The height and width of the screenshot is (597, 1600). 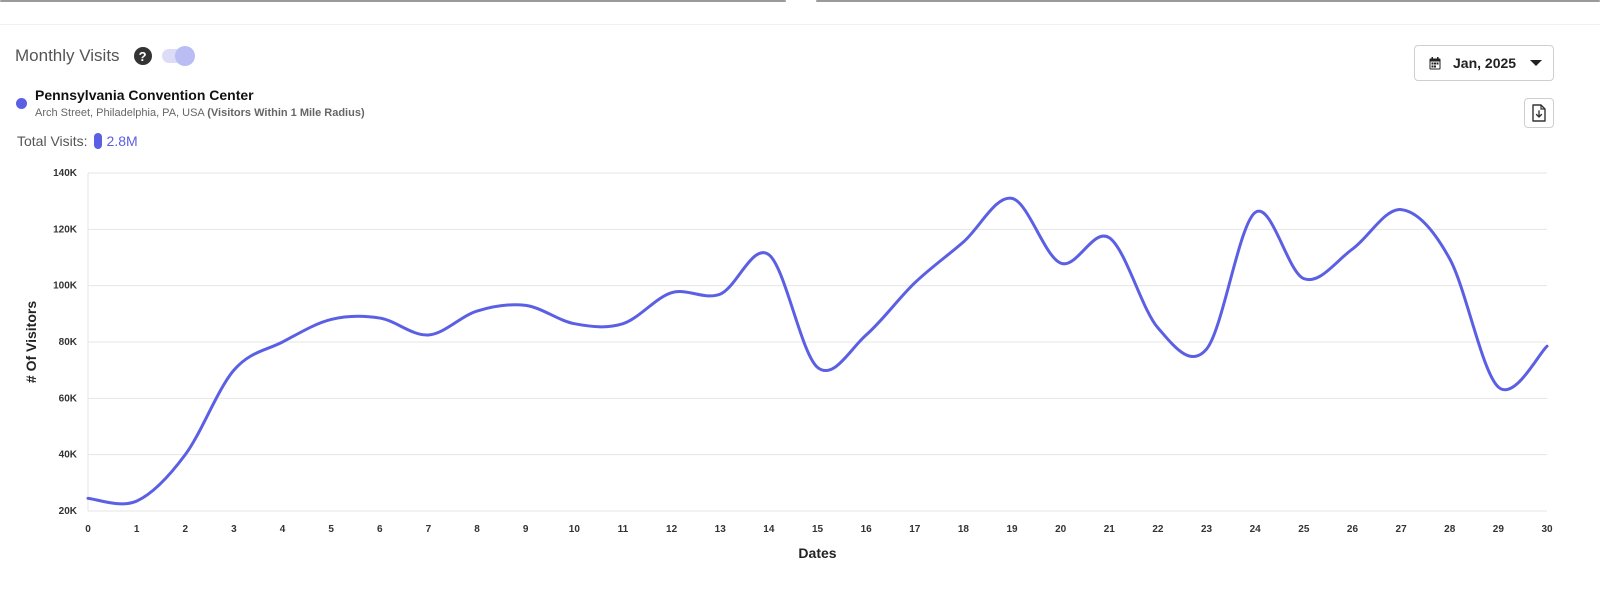 I want to click on x-tick-label: 25, so click(x=1304, y=529).